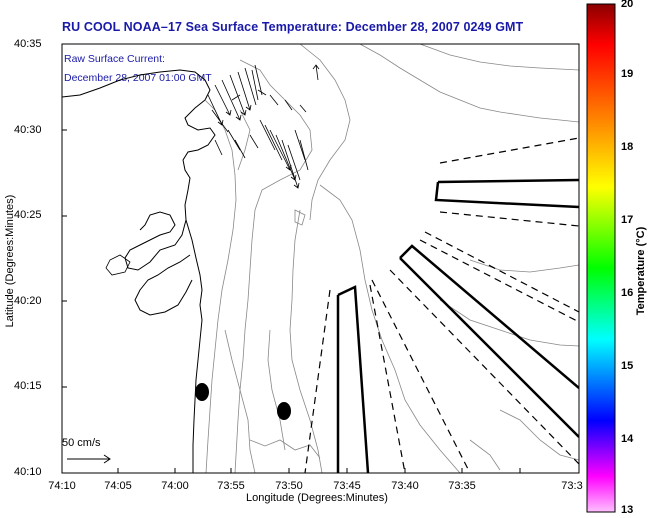  Describe the element at coordinates (405, 486) in the screenshot. I see `x-tick: 73:40` at that location.